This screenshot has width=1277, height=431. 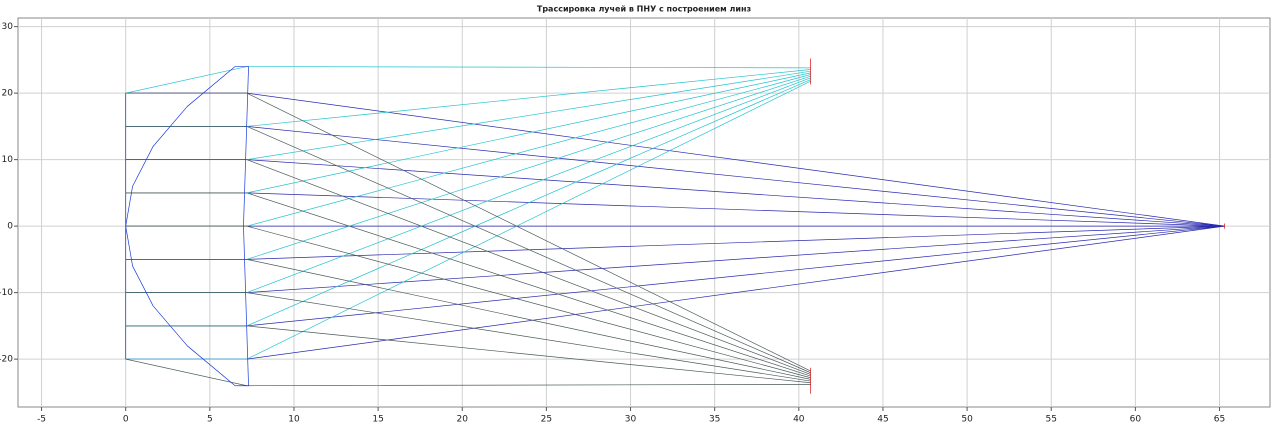 I want to click on x-tick-label: 40, so click(x=799, y=420).